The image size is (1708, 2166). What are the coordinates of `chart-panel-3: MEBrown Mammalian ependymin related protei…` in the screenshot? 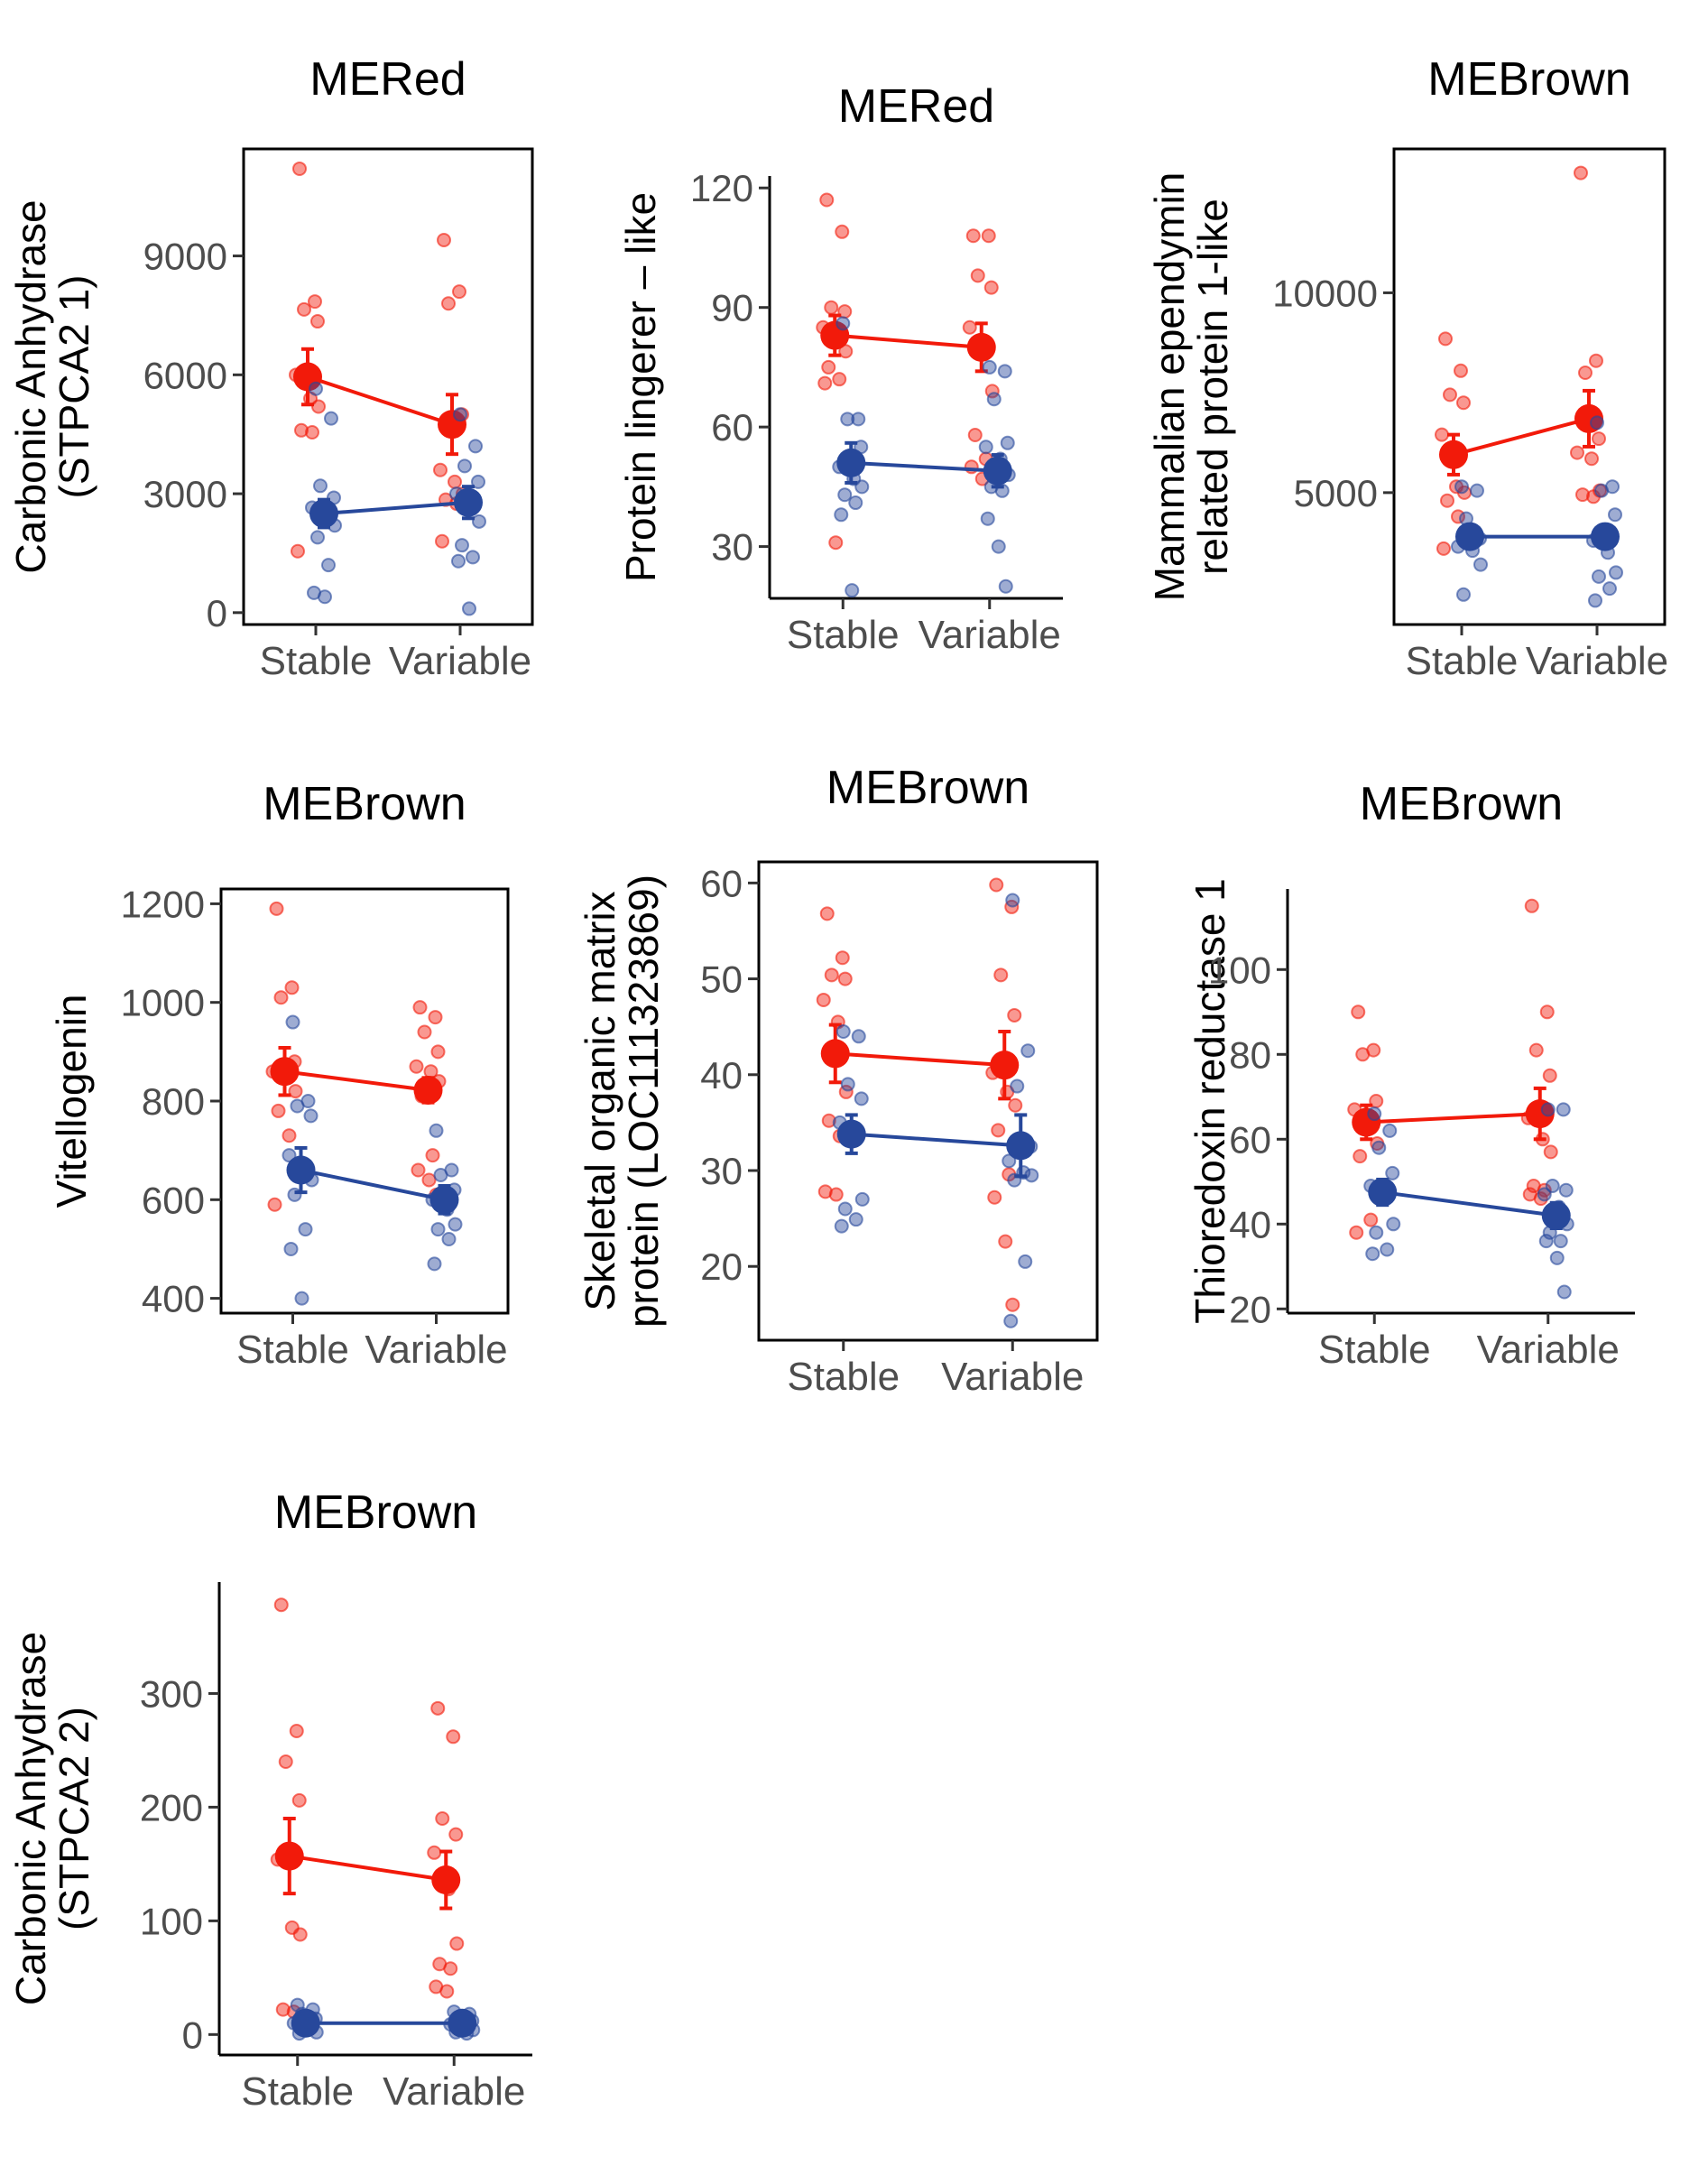 It's located at (1423, 352).